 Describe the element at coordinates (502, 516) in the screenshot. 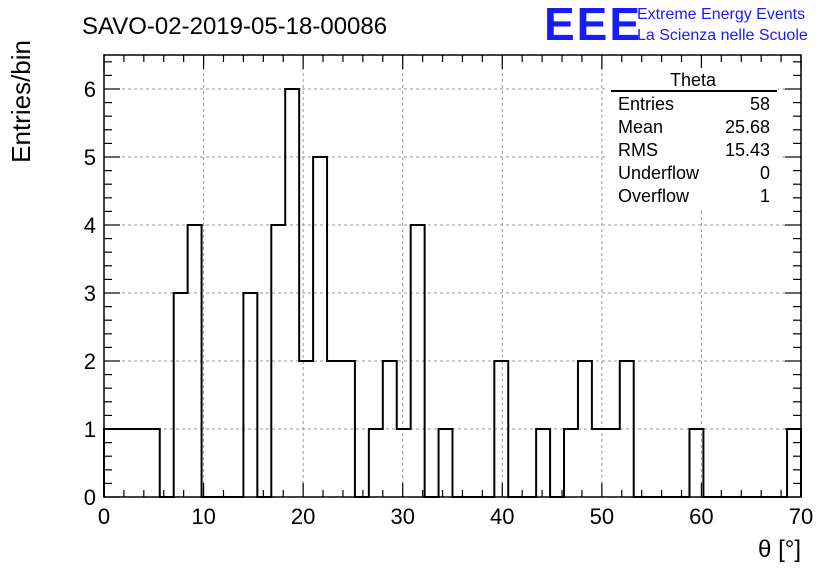

I see `x-tick-label: 40` at that location.